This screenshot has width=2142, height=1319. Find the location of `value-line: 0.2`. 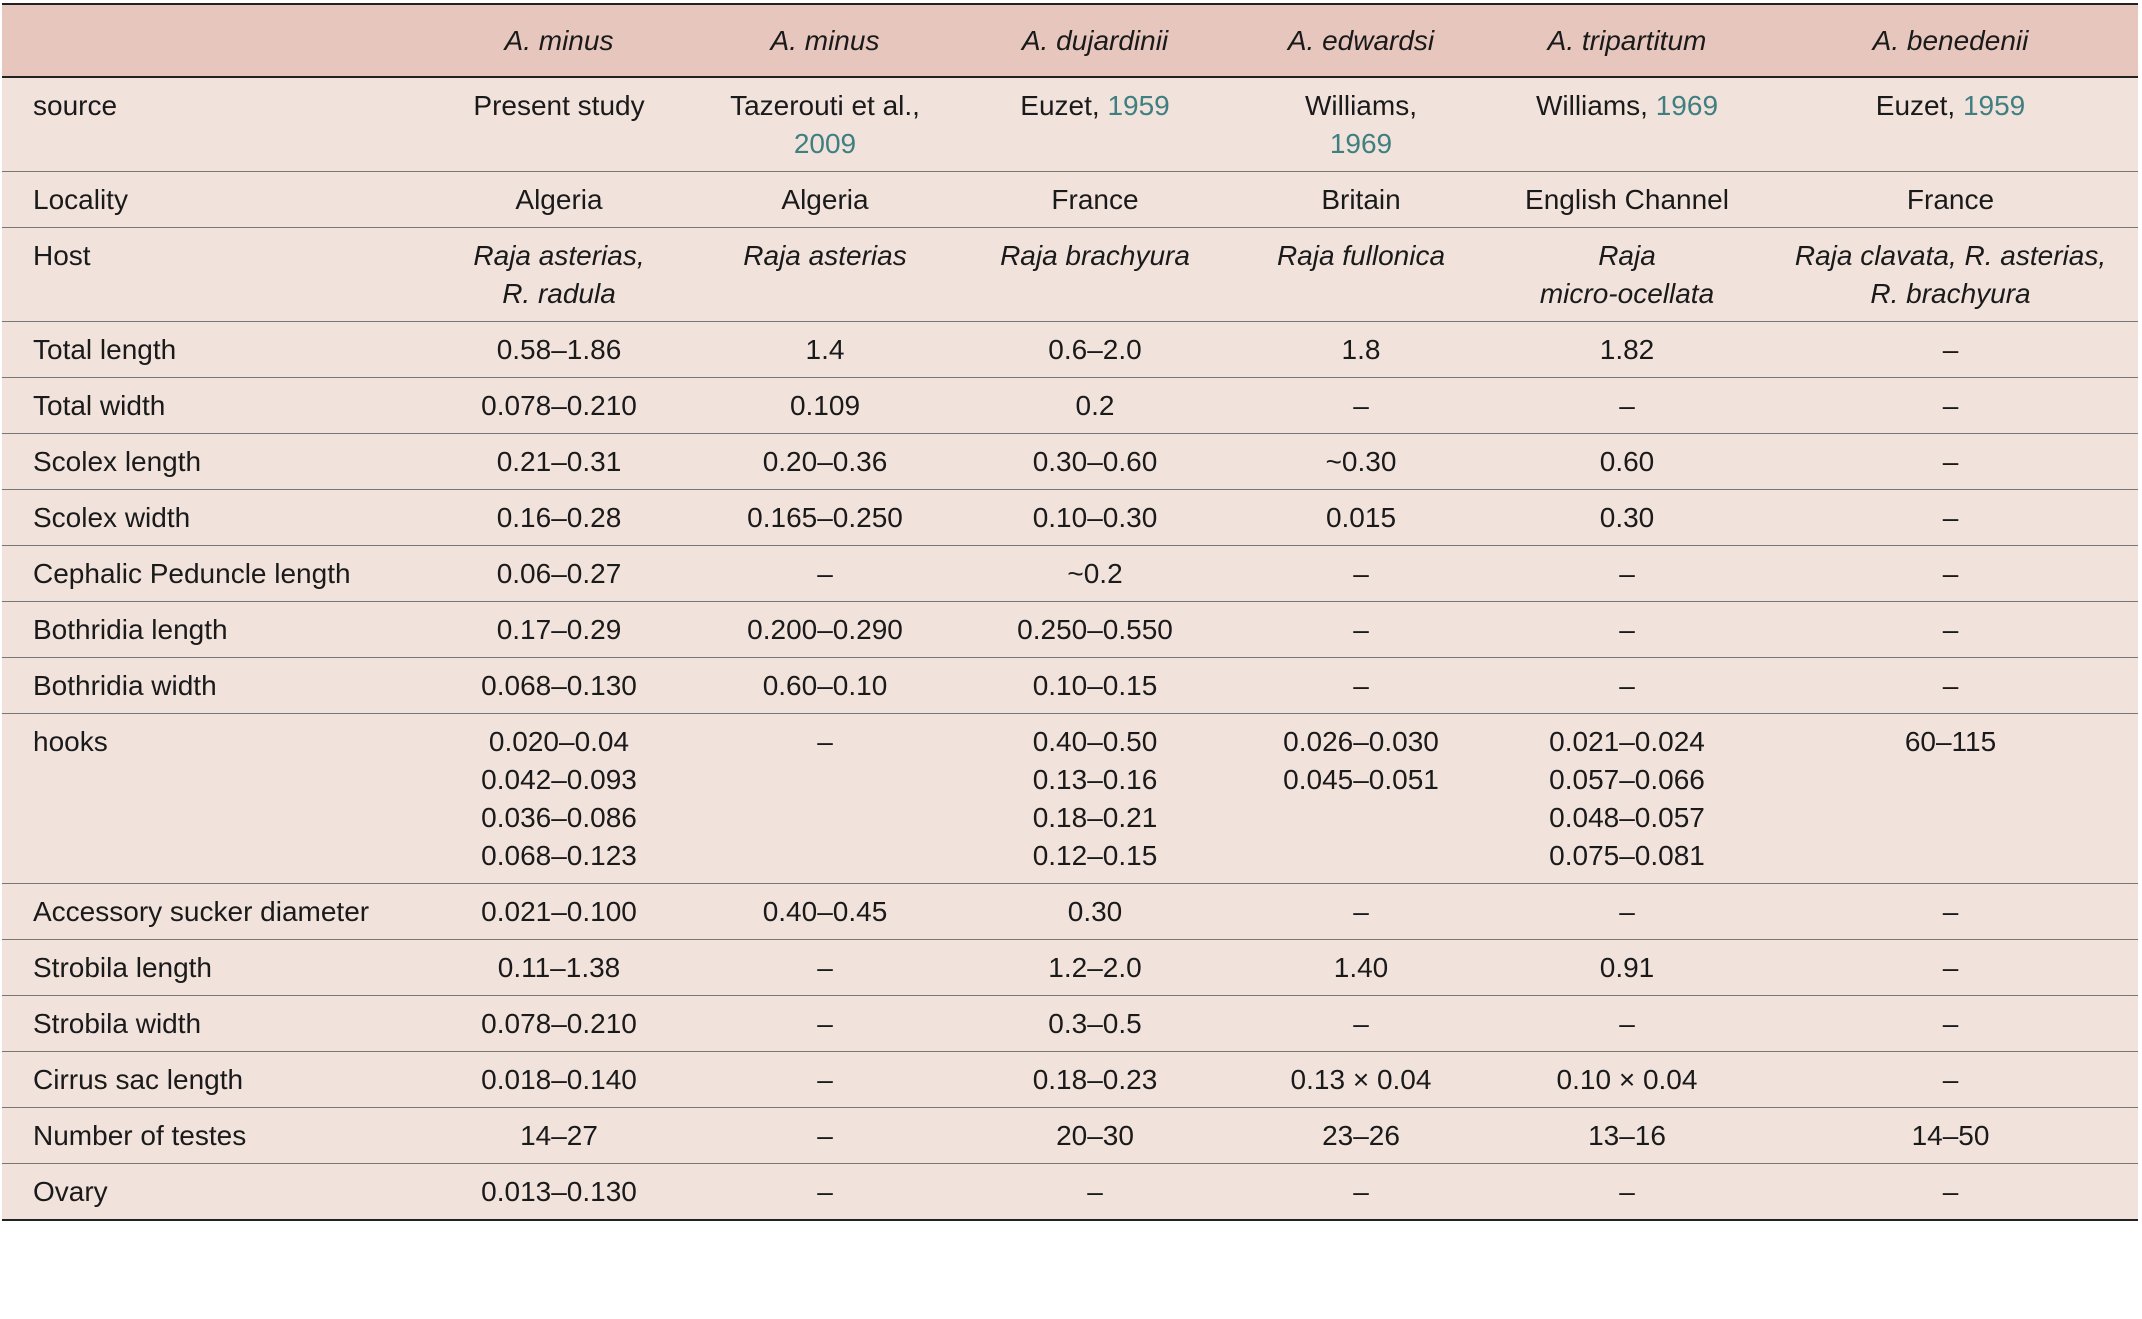

value-line: 0.2 is located at coordinates (1095, 405).